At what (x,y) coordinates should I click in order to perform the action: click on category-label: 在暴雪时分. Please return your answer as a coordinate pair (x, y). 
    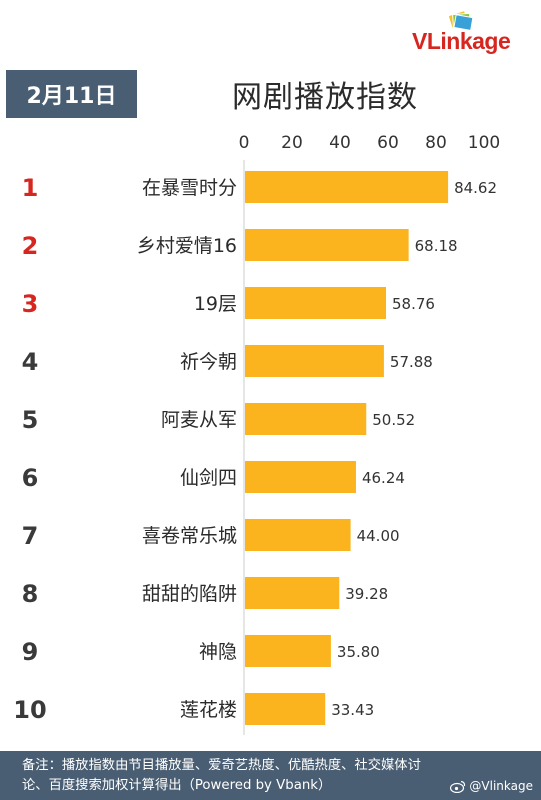
    Looking at the image, I should click on (189, 188).